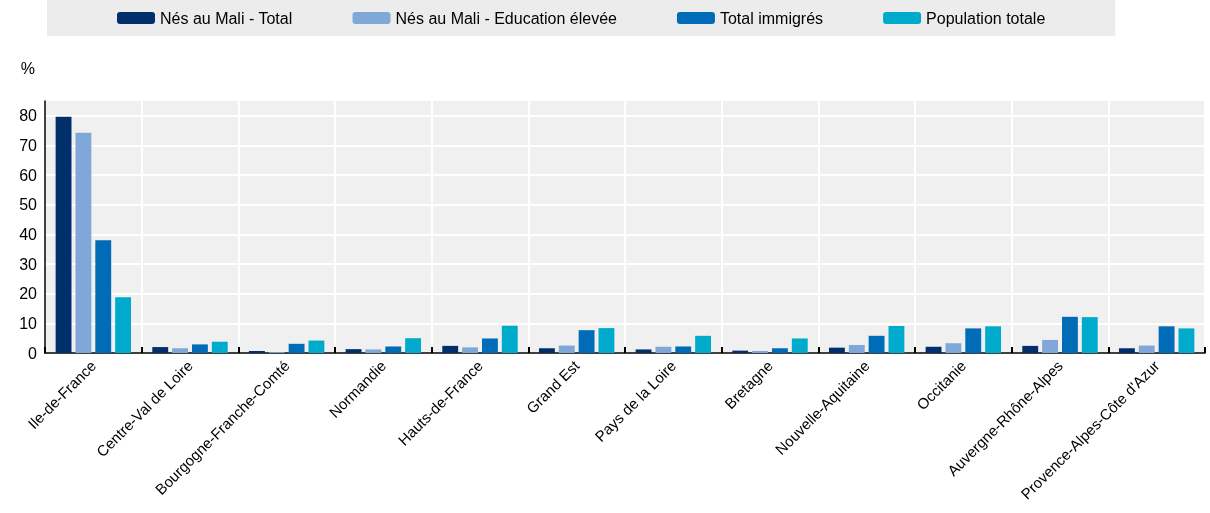 Image resolution: width=1210 pixels, height=513 pixels. What do you see at coordinates (506, 18) in the screenshot?
I see `legend-label: Nés au Mali - Education élevée` at bounding box center [506, 18].